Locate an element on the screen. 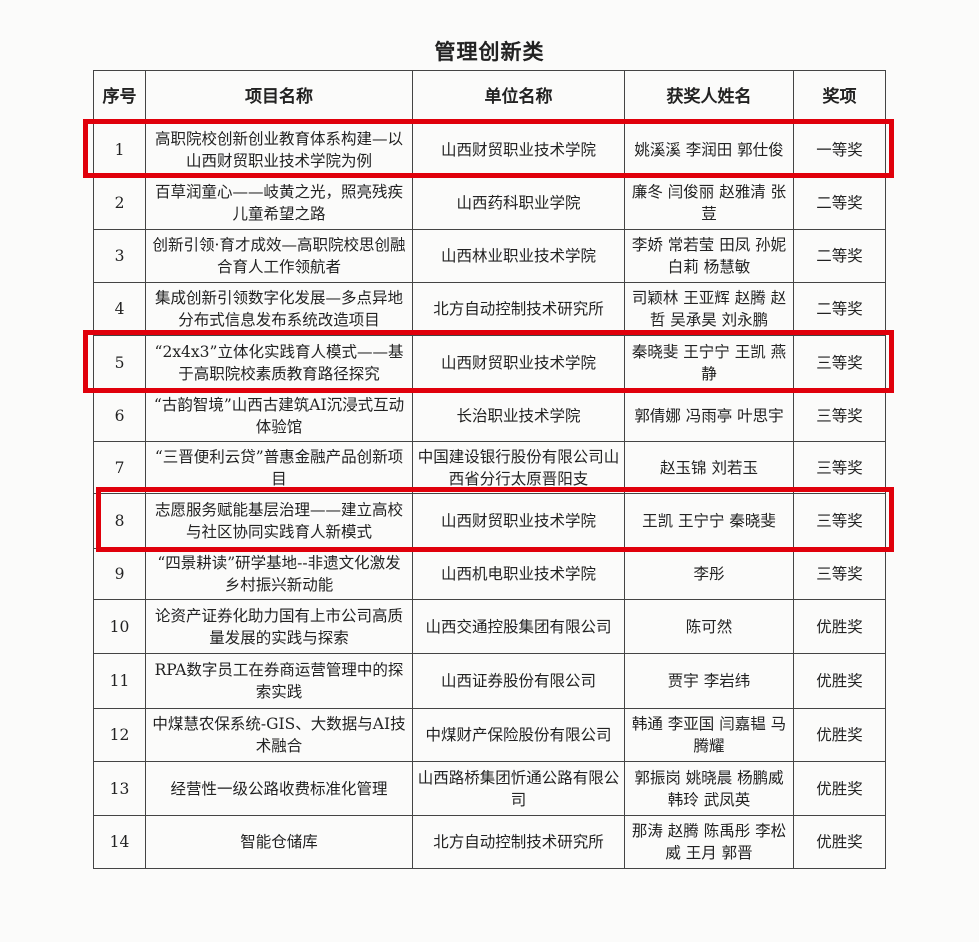 This screenshot has width=979, height=942. cell-winners: 郭振岗 姚晓晨 杨鹏威 韩玲 武凤英 is located at coordinates (709, 788).